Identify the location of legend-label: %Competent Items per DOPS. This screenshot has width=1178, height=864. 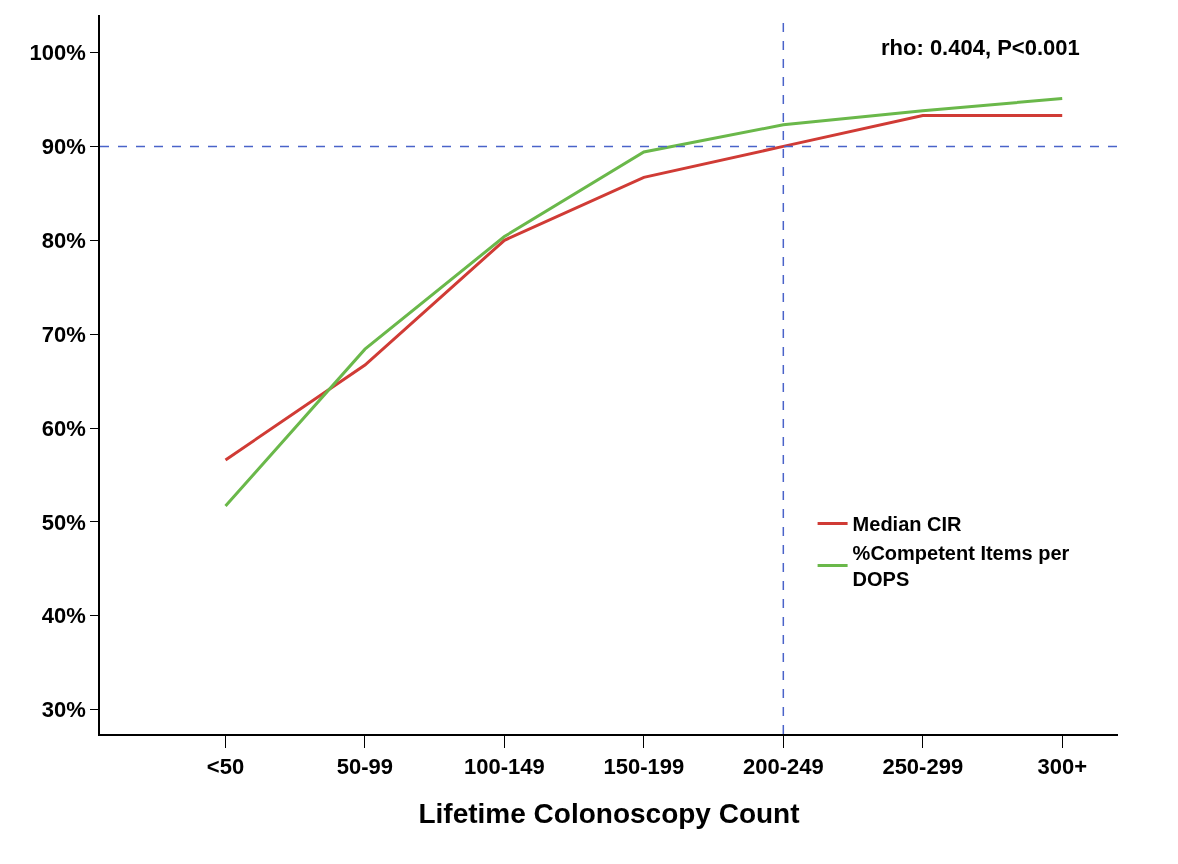
(961, 566).